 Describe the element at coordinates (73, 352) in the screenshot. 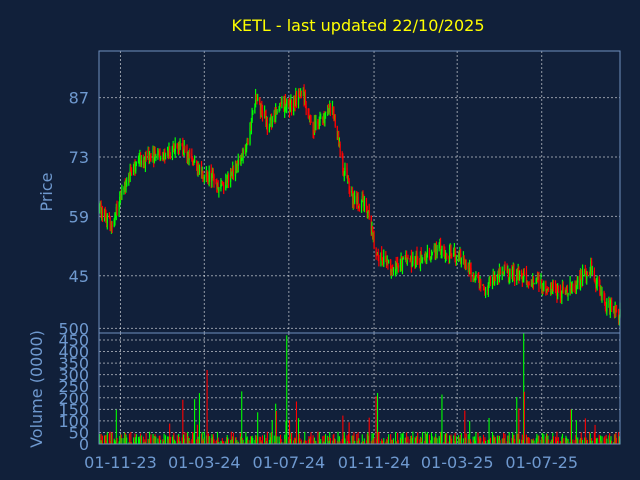

I see `volume-tick-label: 400` at that location.